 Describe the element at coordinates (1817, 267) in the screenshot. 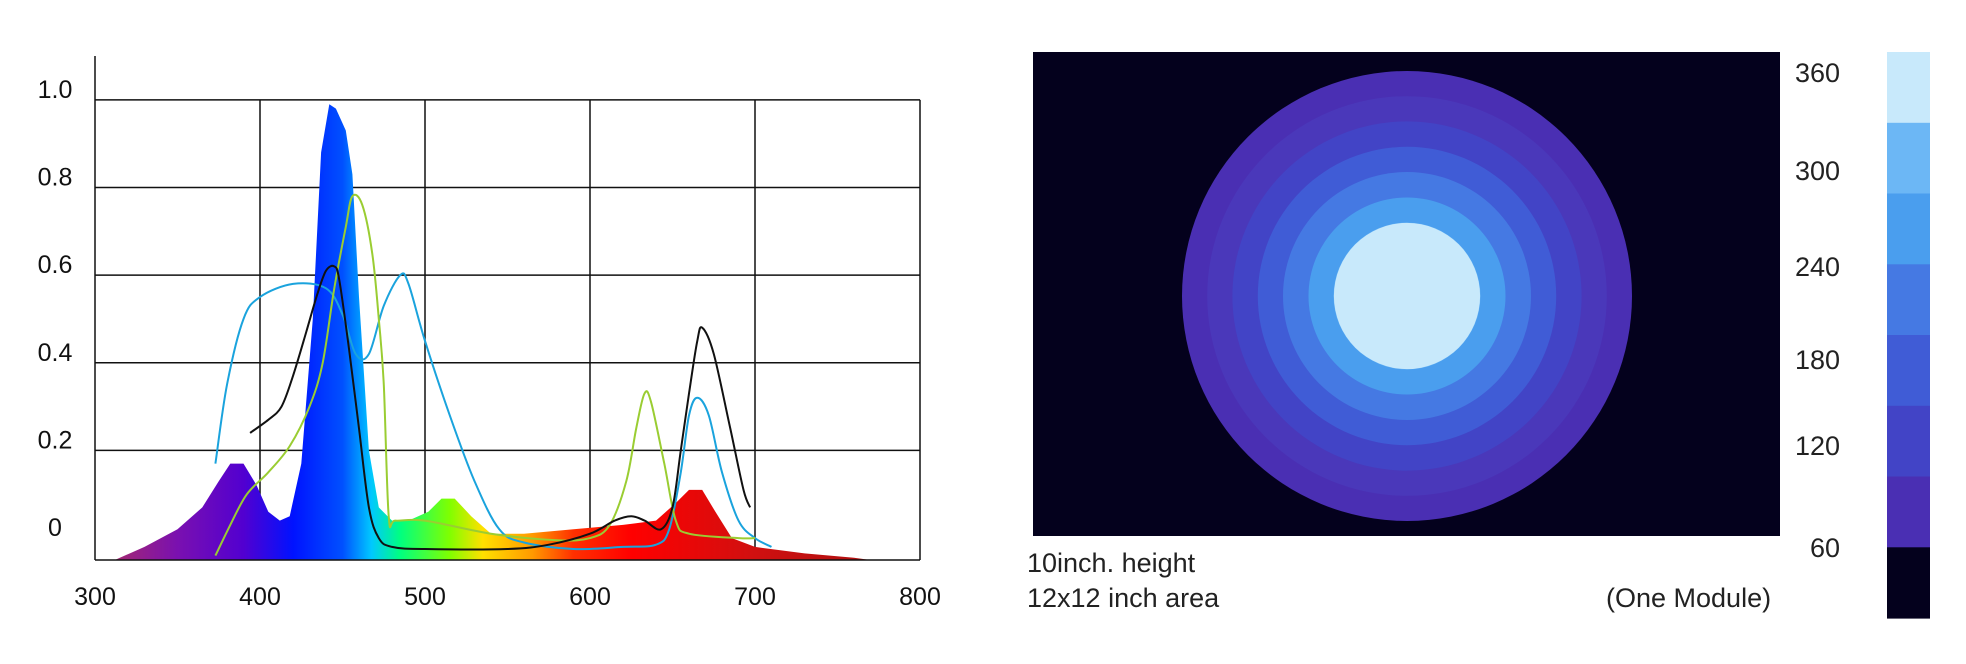

I see `colorbar-level-label: 240` at that location.